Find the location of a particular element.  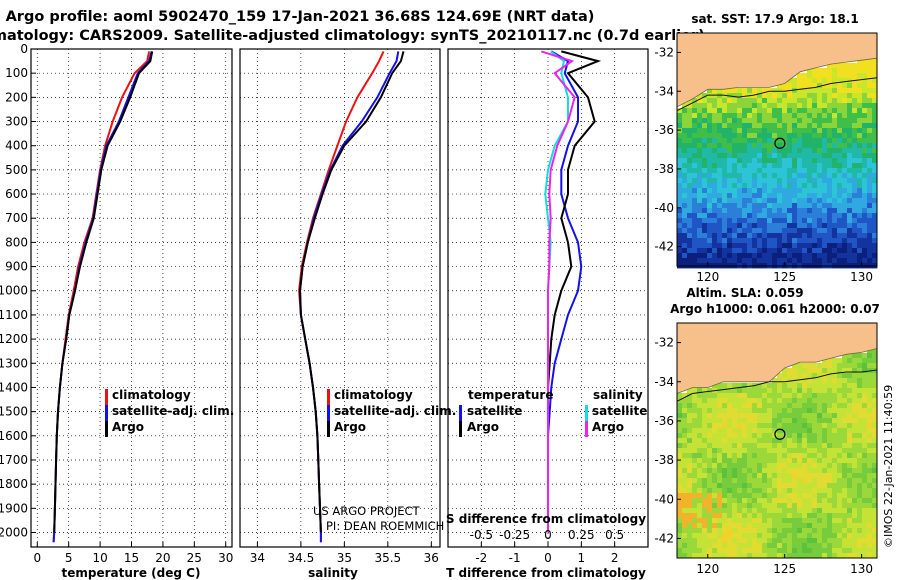

salinity-legend-climatology-swatch is located at coordinates (328, 397).